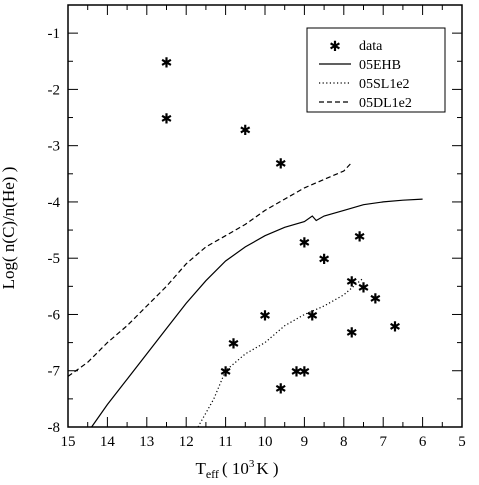 This screenshot has height=485, width=479. I want to click on x-tick-label: 13, so click(146, 442).